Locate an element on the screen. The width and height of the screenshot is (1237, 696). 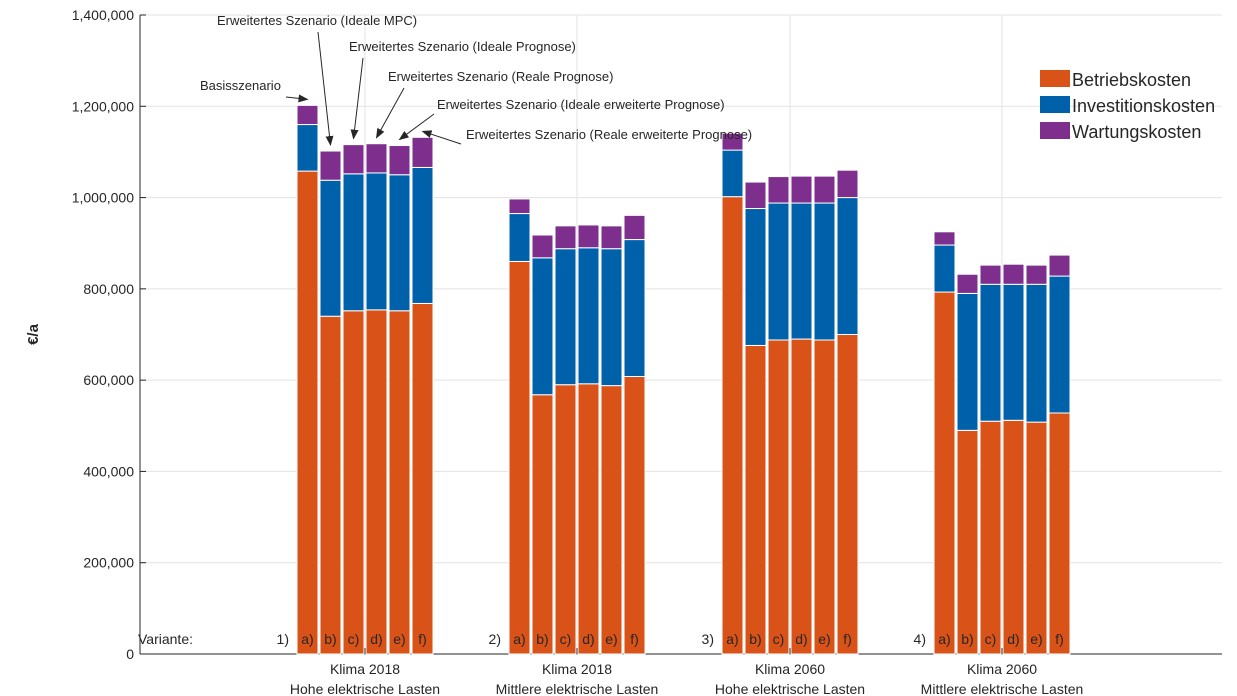
legend-entry-label: Wartungskosten is located at coordinates (1136, 132).